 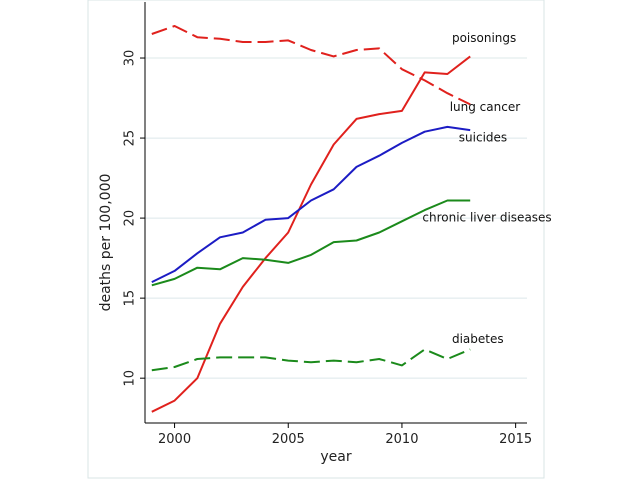 What do you see at coordinates (130, 138) in the screenshot?
I see `y-tick-label-25: 25` at bounding box center [130, 138].